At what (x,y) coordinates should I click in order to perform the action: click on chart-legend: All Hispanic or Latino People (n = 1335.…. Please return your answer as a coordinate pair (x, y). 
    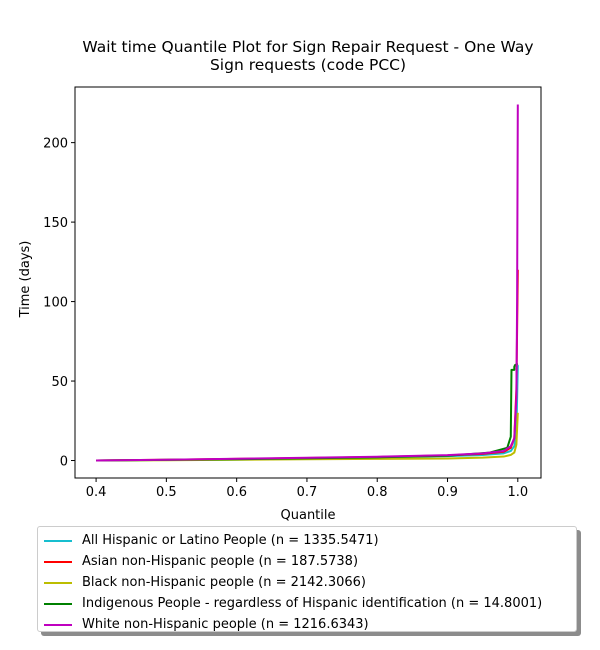
    Looking at the image, I should click on (307, 579).